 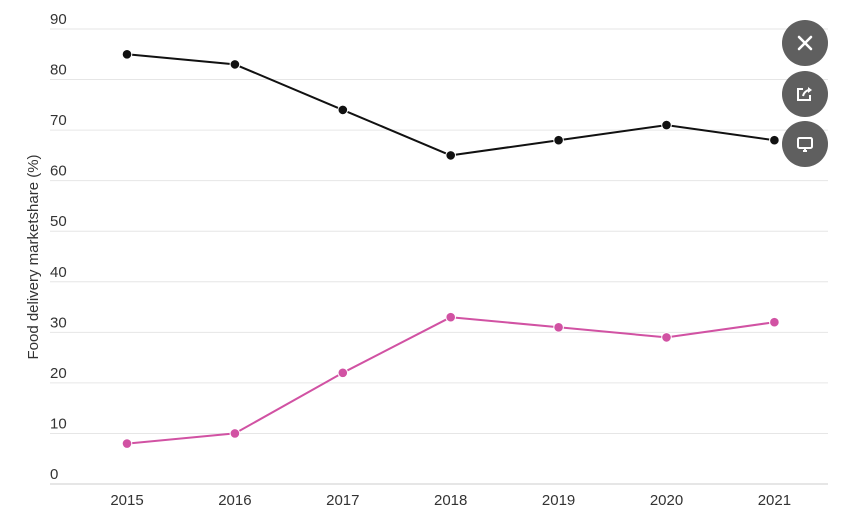 What do you see at coordinates (58, 423) in the screenshot?
I see `y-tick-label: 10` at bounding box center [58, 423].